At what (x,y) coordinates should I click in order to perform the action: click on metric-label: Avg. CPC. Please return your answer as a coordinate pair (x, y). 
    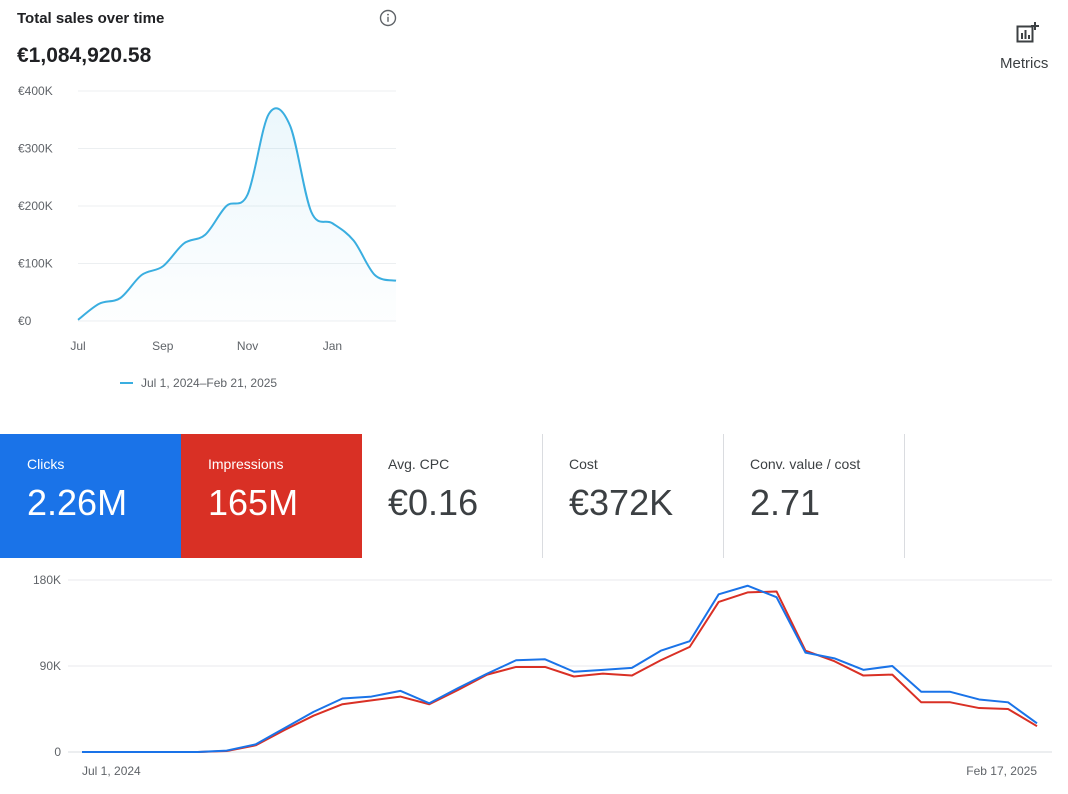
    Looking at the image, I should click on (419, 464).